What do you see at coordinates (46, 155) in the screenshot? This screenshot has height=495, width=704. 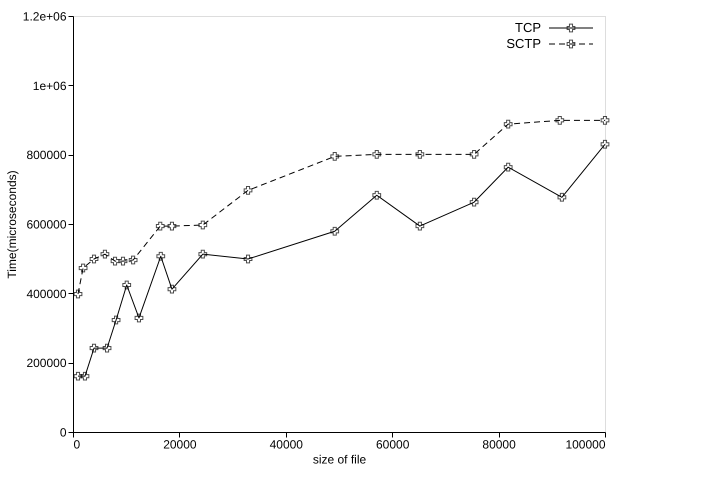 I see `y-tick-label: 800000` at bounding box center [46, 155].